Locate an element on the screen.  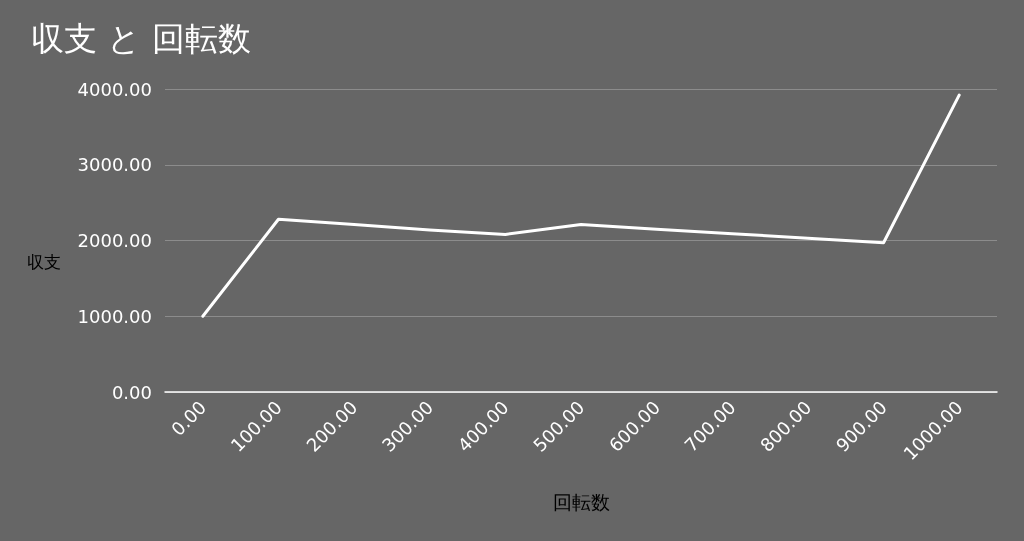
y-tick-label: 4000.00 is located at coordinates (114, 89).